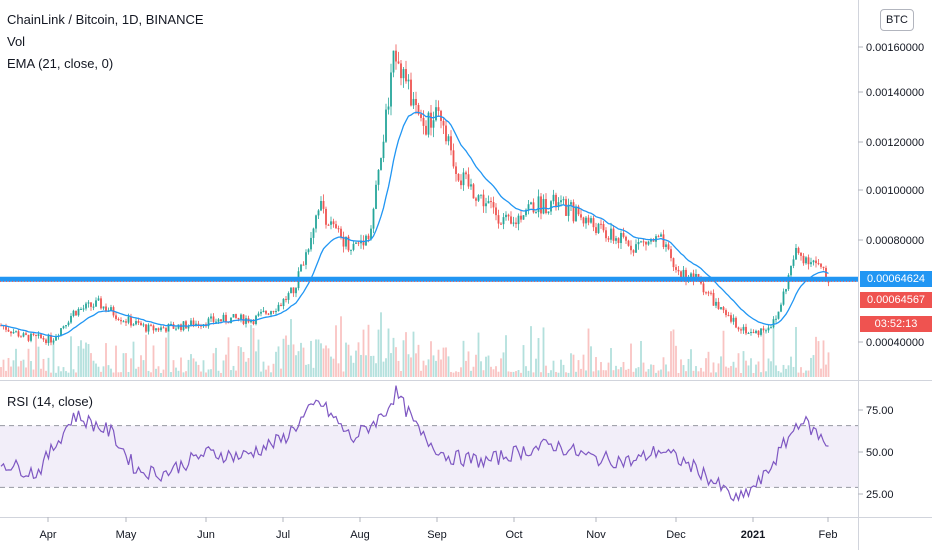 This screenshot has width=932, height=550. I want to click on time-tick-label: Apr, so click(47, 535).